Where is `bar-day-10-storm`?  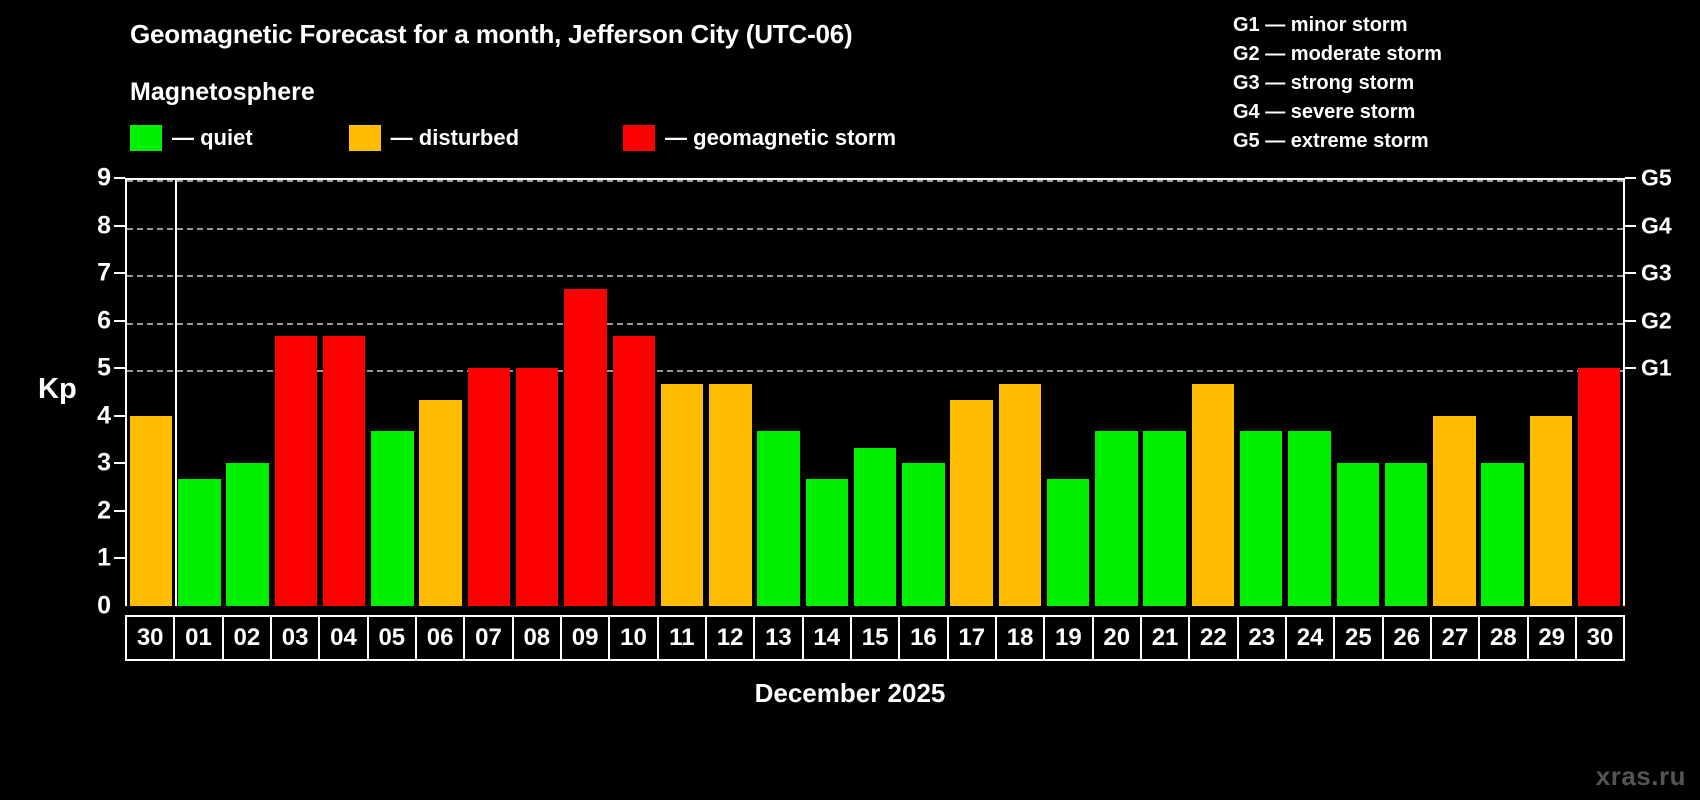 bar-day-10-storm is located at coordinates (634, 471).